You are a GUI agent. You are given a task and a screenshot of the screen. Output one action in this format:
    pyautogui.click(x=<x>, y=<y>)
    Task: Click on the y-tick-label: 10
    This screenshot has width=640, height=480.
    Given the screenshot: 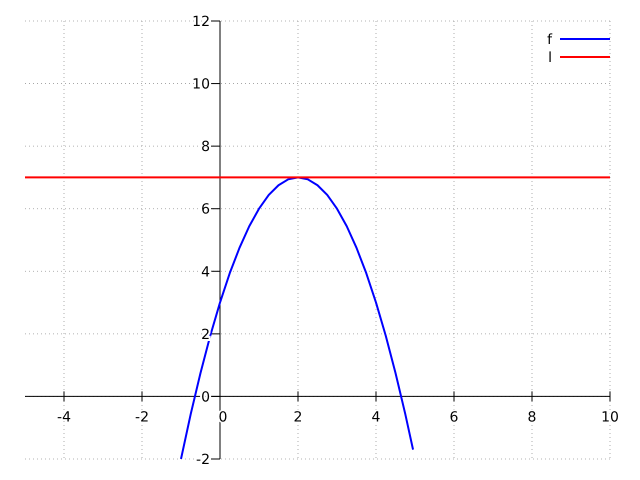 What is the action you would take?
    pyautogui.click(x=201, y=84)
    